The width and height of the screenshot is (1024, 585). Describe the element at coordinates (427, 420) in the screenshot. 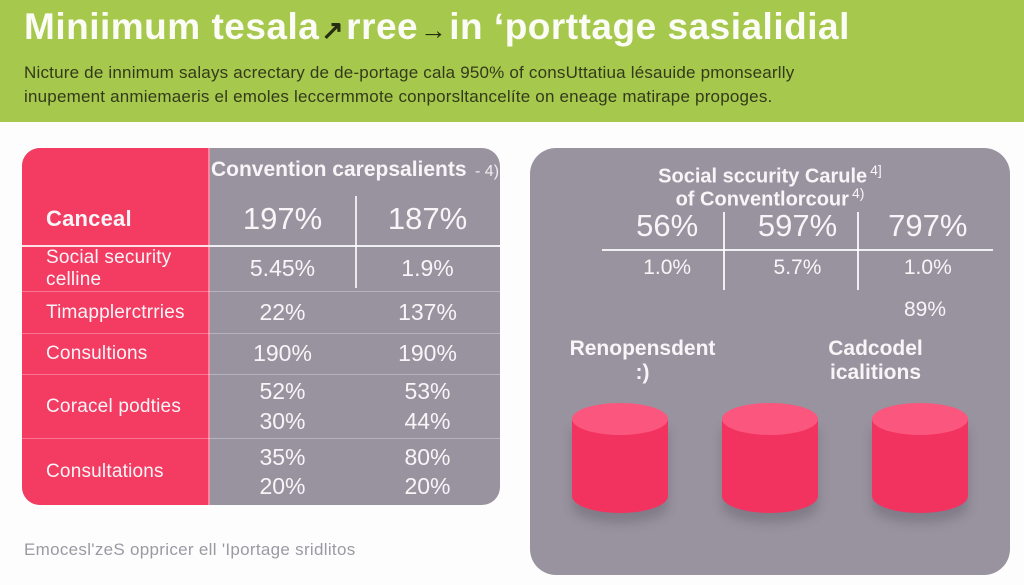

I see `row-value: 44%` at that location.